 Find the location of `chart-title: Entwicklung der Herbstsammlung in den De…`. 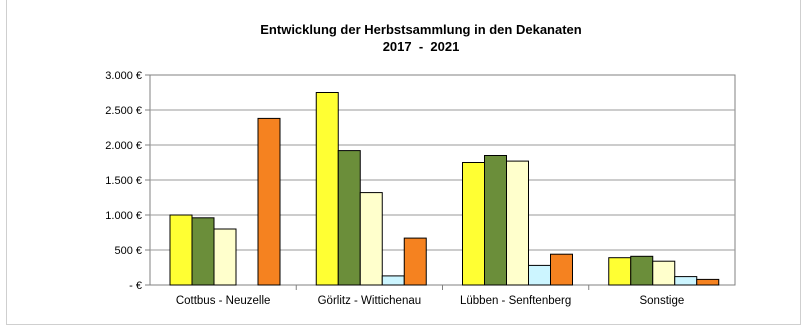

chart-title: Entwicklung der Herbstsammlung in den De… is located at coordinates (421, 29).